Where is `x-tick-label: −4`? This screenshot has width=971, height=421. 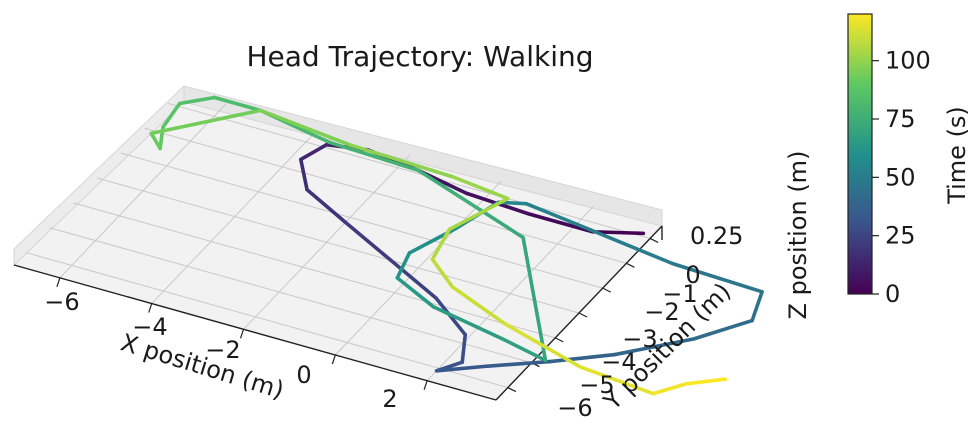 x-tick-label: −4 is located at coordinates (149, 327).